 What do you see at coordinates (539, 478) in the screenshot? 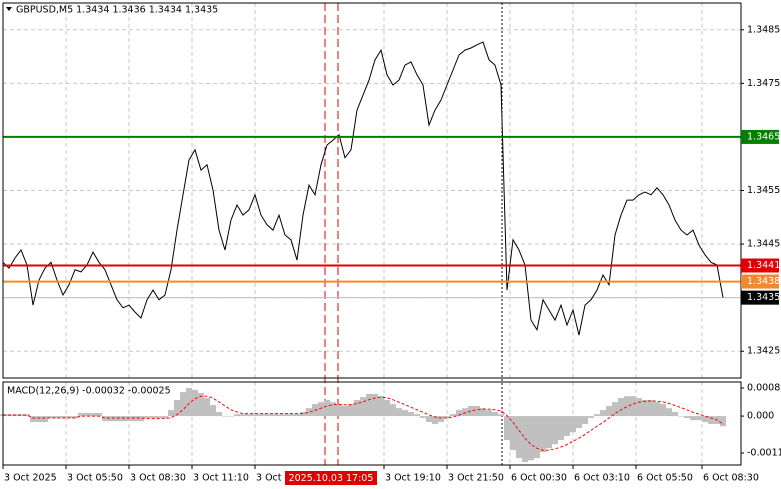
I see `x-tick-label: 6 Oct 00:30` at bounding box center [539, 478].